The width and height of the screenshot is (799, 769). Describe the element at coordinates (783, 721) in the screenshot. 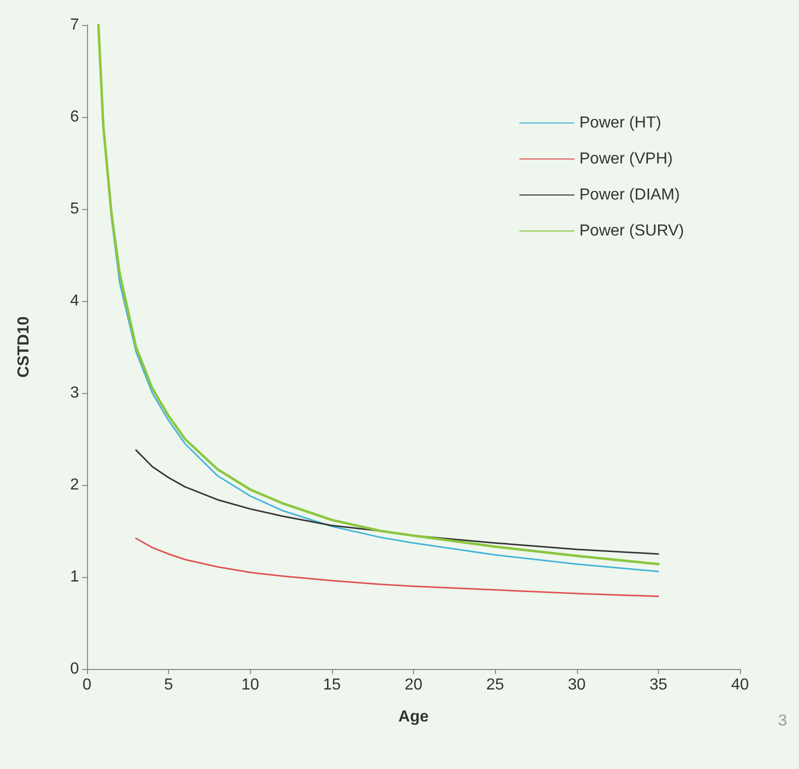

I see `text: 3` at that location.